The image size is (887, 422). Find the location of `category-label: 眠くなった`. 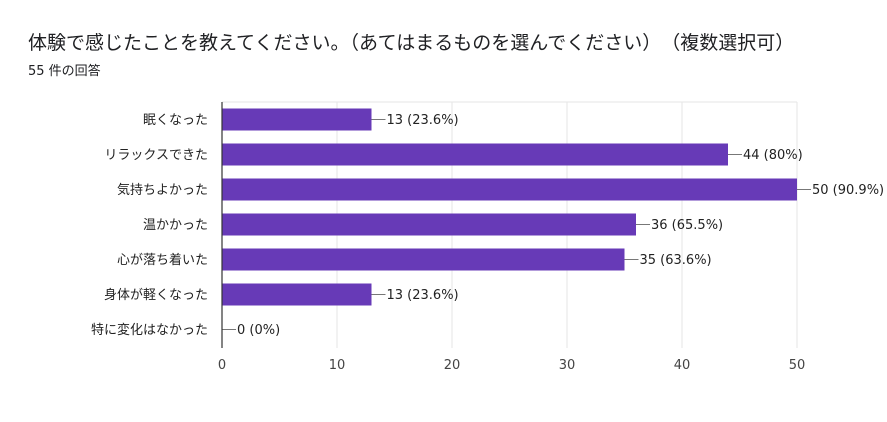

category-label: 眠くなった is located at coordinates (175, 120).